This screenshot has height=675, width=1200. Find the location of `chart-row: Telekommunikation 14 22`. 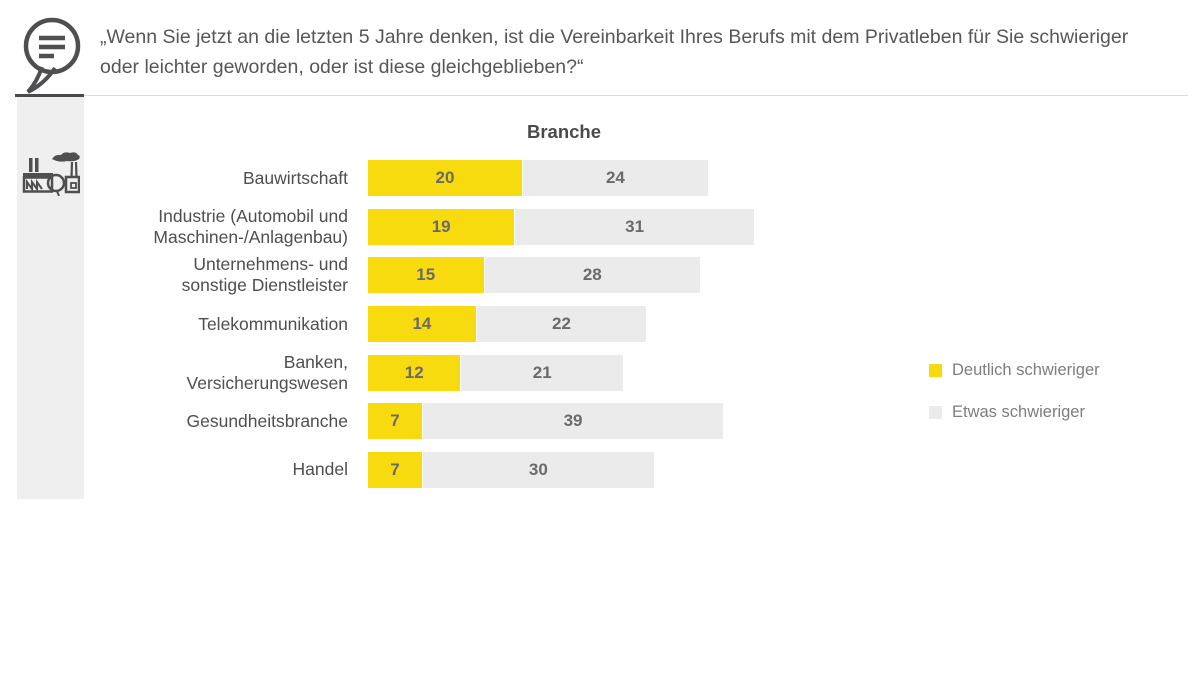

chart-row: Telekommunikation 14 22 is located at coordinates (427, 324).